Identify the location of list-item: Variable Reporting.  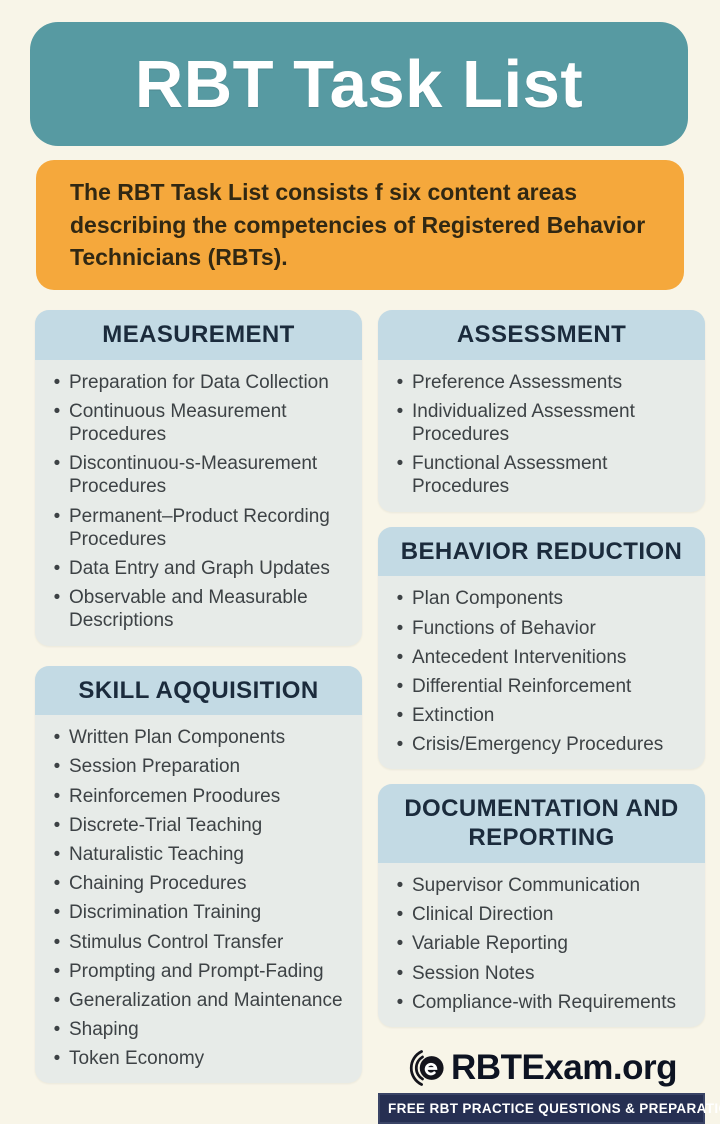
(542, 943).